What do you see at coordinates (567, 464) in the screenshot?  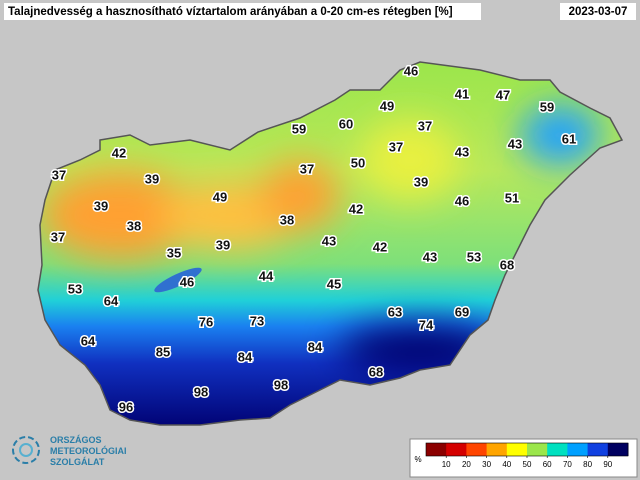 I see `colorbar-tick-label: 70` at bounding box center [567, 464].